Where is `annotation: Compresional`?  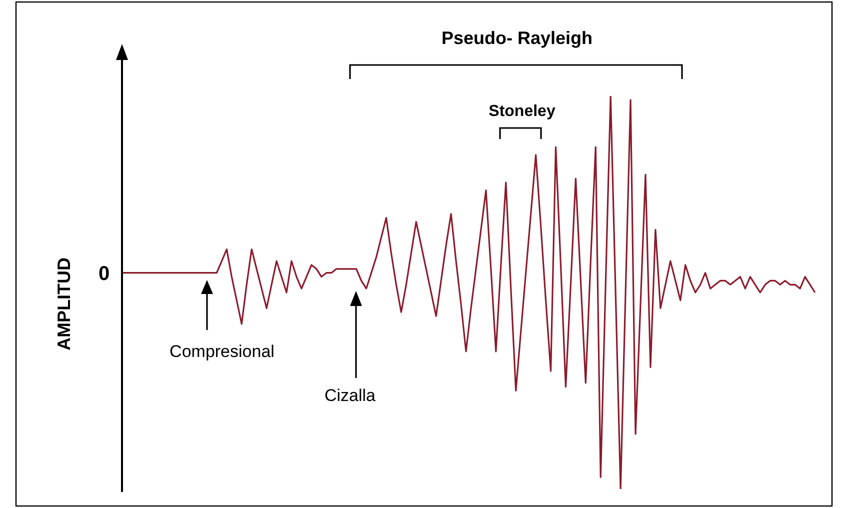 annotation: Compresional is located at coordinates (222, 351).